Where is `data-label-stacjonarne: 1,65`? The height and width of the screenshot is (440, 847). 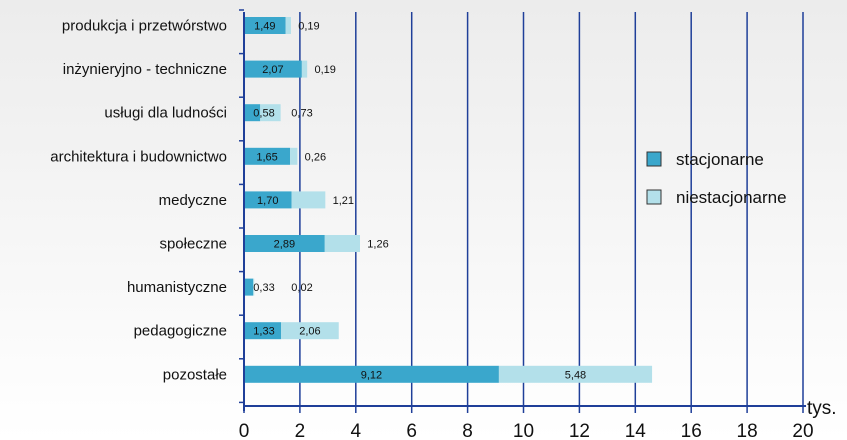
data-label-stacjonarne: 1,65 is located at coordinates (266, 157).